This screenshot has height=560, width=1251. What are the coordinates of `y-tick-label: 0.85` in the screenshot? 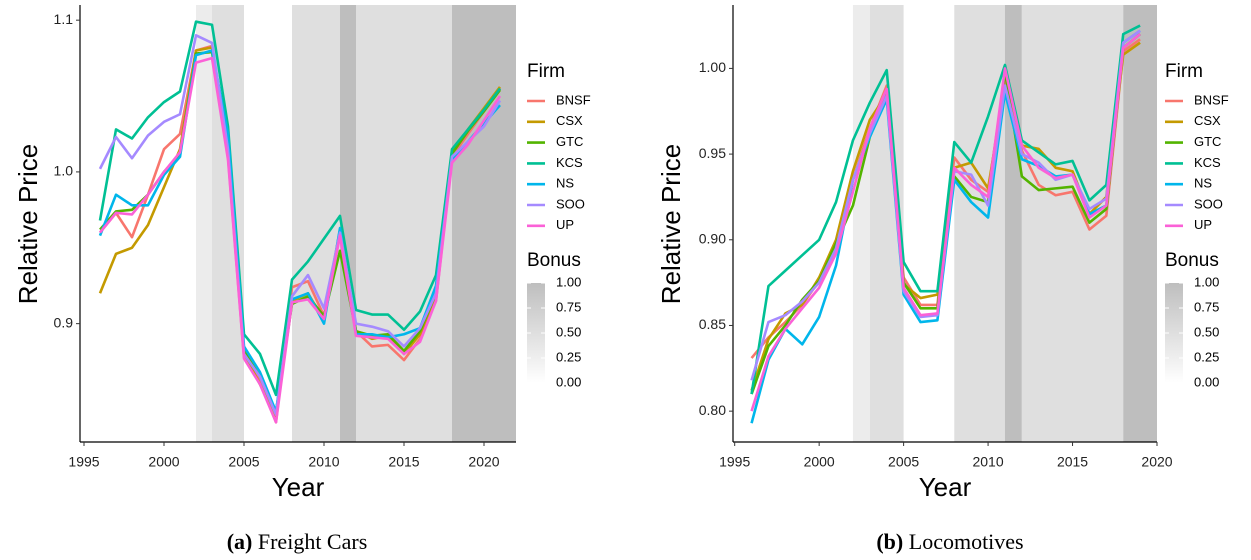 It's located at (712, 324).